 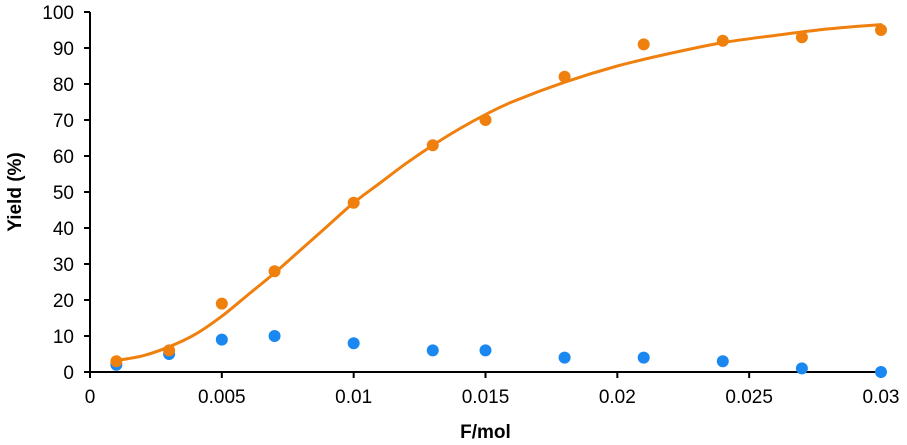 I want to click on x-axis-title: F/mol, so click(x=485, y=432).